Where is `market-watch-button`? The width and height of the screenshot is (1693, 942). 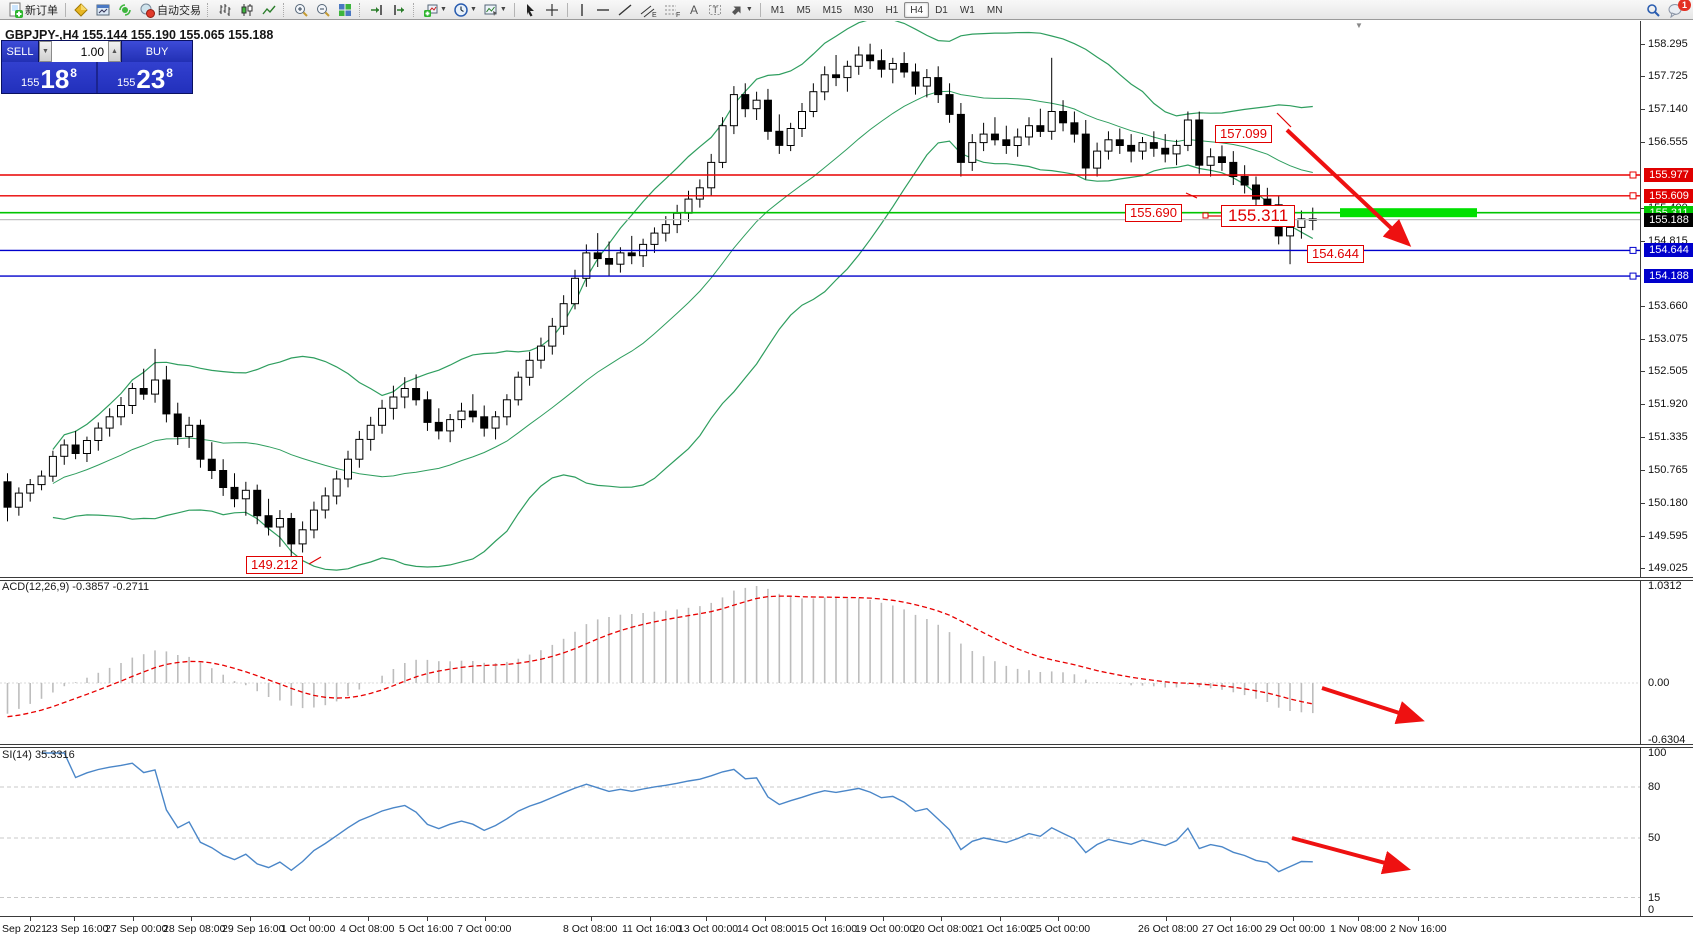
market-watch-button is located at coordinates (125, 10).